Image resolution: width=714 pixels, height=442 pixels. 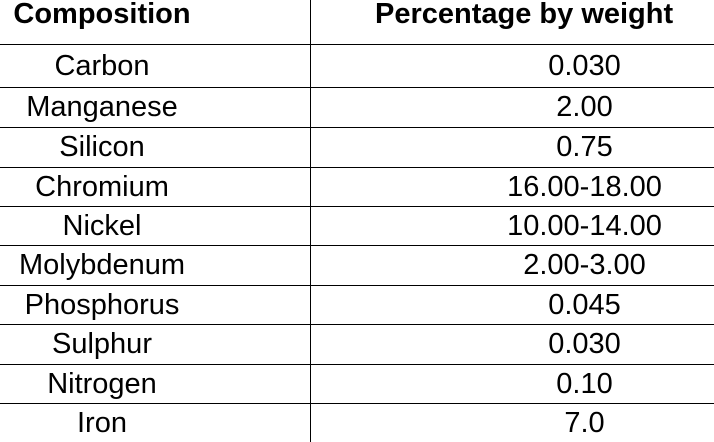 What do you see at coordinates (357, 266) in the screenshot?
I see `table-row: Molybdenum 2.00-3.00` at bounding box center [357, 266].